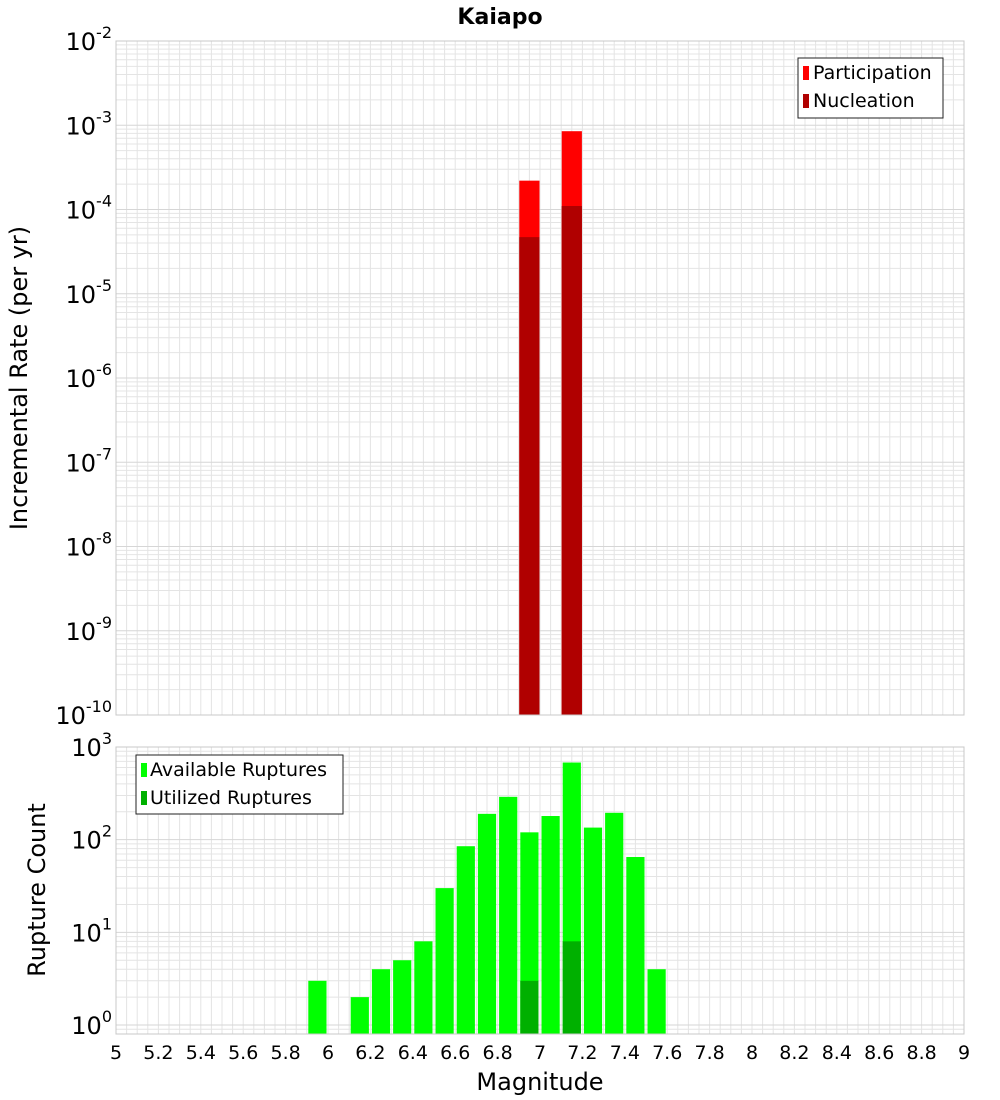  Describe the element at coordinates (499, 17) in the screenshot. I see `chart-title: Kaiapo` at that location.